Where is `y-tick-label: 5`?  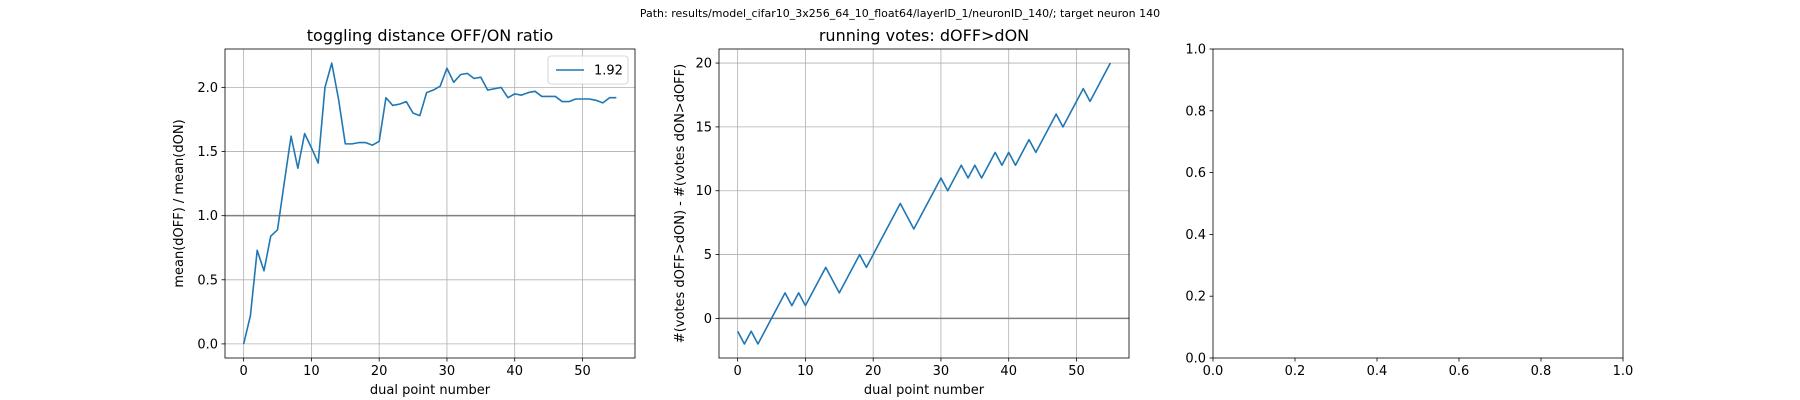 y-tick-label: 5 is located at coordinates (708, 255).